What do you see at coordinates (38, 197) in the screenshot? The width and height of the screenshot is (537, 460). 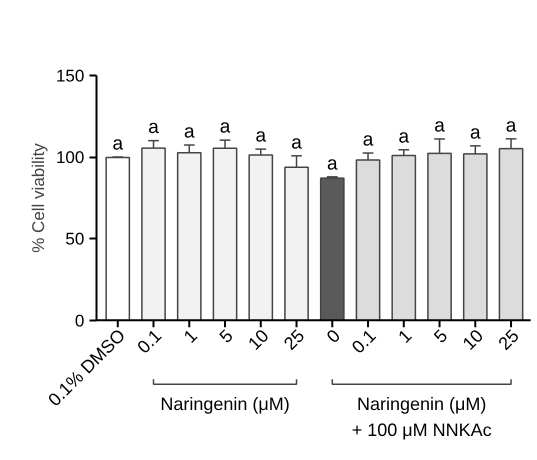 I see `y-axis-title: % Cell viability` at bounding box center [38, 197].